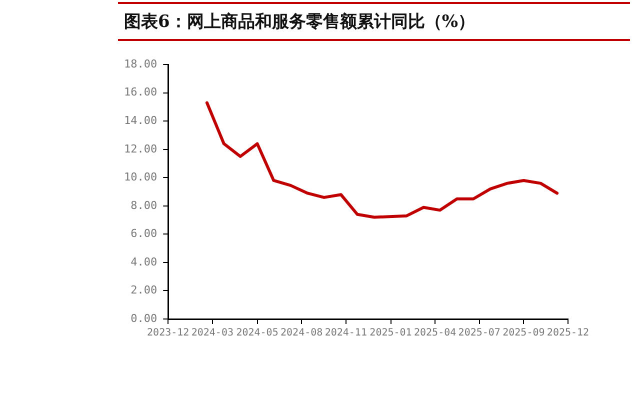 The image size is (636, 394). What do you see at coordinates (374, 21) in the screenshot?
I see `chart-title: 图表6：网上商品和服务零售额累计同比（%）` at bounding box center [374, 21].